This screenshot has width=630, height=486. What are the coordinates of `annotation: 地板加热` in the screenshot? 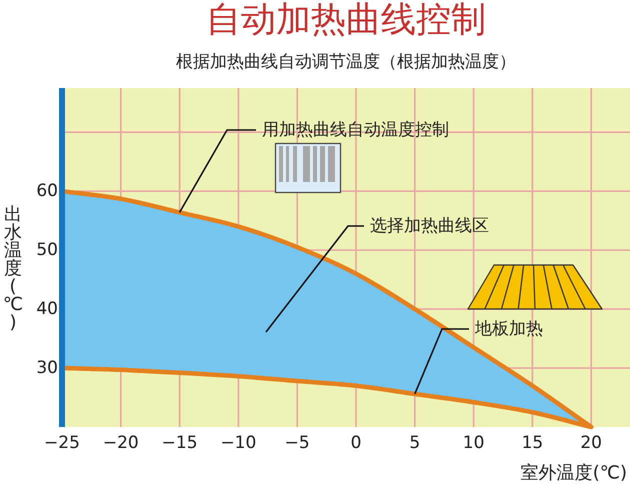 It's located at (509, 329).